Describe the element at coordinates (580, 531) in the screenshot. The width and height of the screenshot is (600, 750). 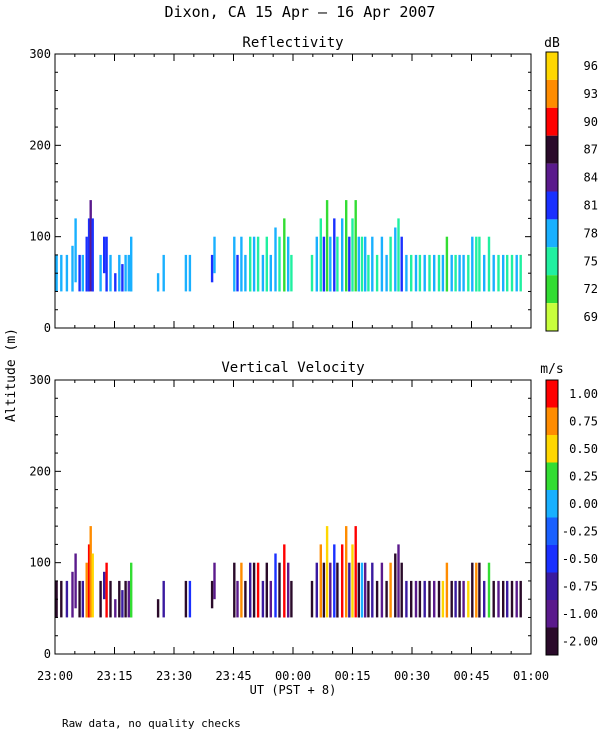
I see `vertical-velocity-colorbar-label: -0.25` at that location.